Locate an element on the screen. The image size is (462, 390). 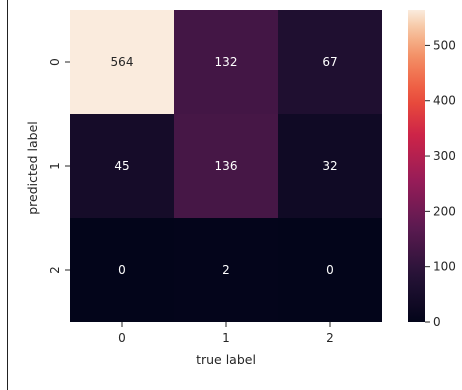
colorbar is located at coordinates (416, 166).